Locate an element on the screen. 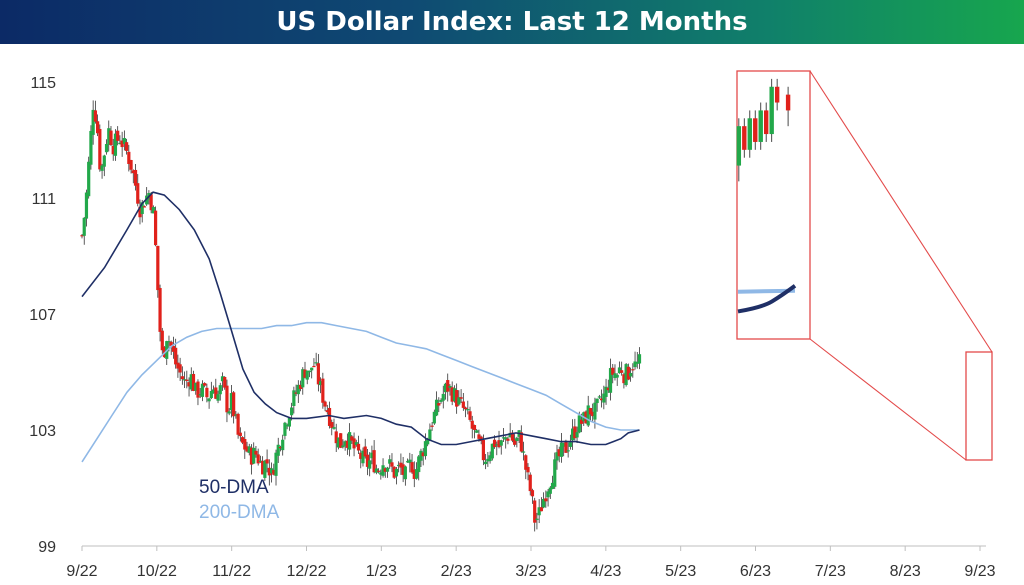  x-tick-label: 2/23 is located at coordinates (456, 571).